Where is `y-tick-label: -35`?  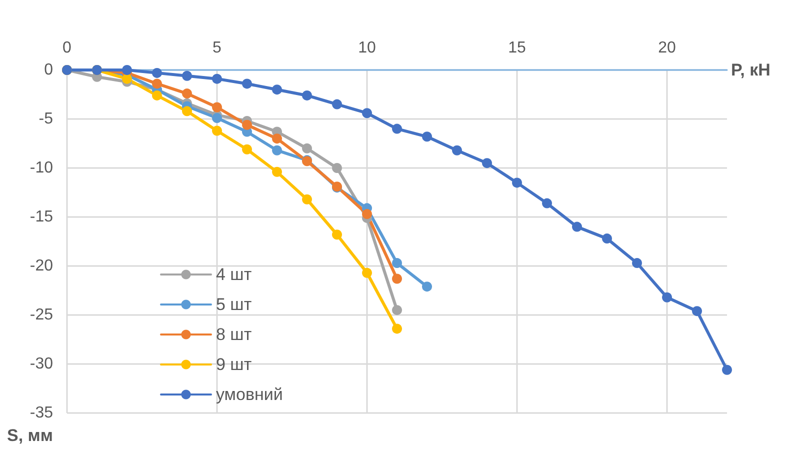
y-tick-label: -35 is located at coordinates (42, 413).